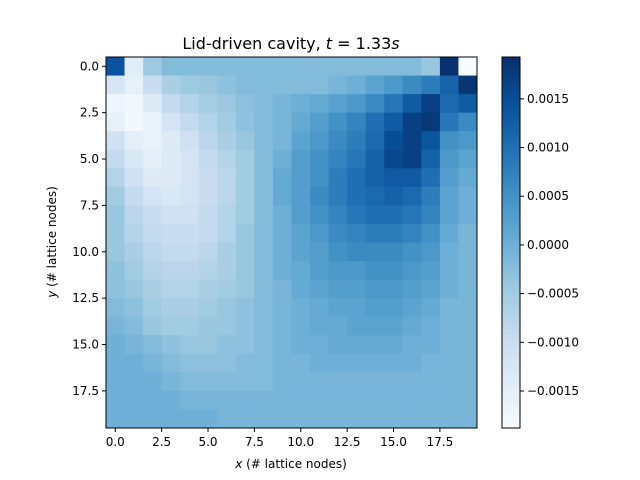  What do you see at coordinates (553, 342) in the screenshot?
I see `colorbar-tick-label: −0.0010` at bounding box center [553, 342].